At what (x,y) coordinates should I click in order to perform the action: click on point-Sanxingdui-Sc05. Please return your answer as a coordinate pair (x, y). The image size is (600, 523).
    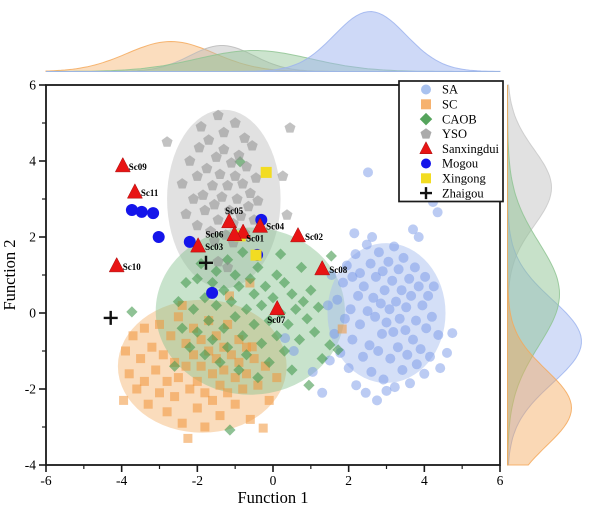
    Looking at the image, I should click on (229, 220).